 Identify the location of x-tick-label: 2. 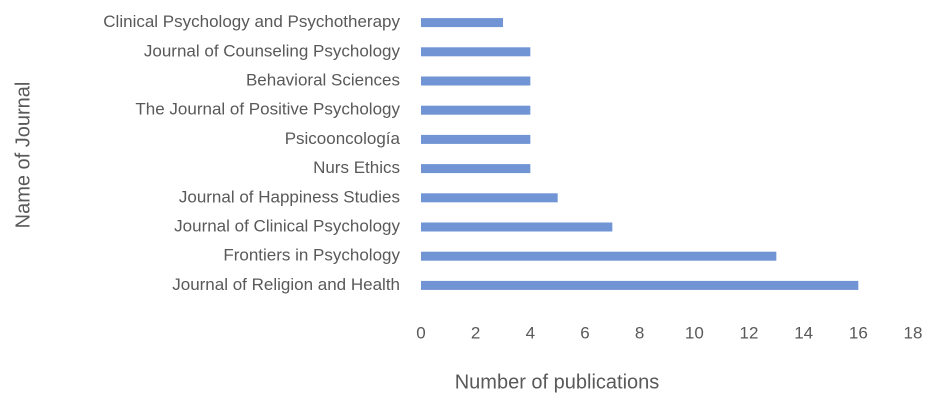
(475, 332).